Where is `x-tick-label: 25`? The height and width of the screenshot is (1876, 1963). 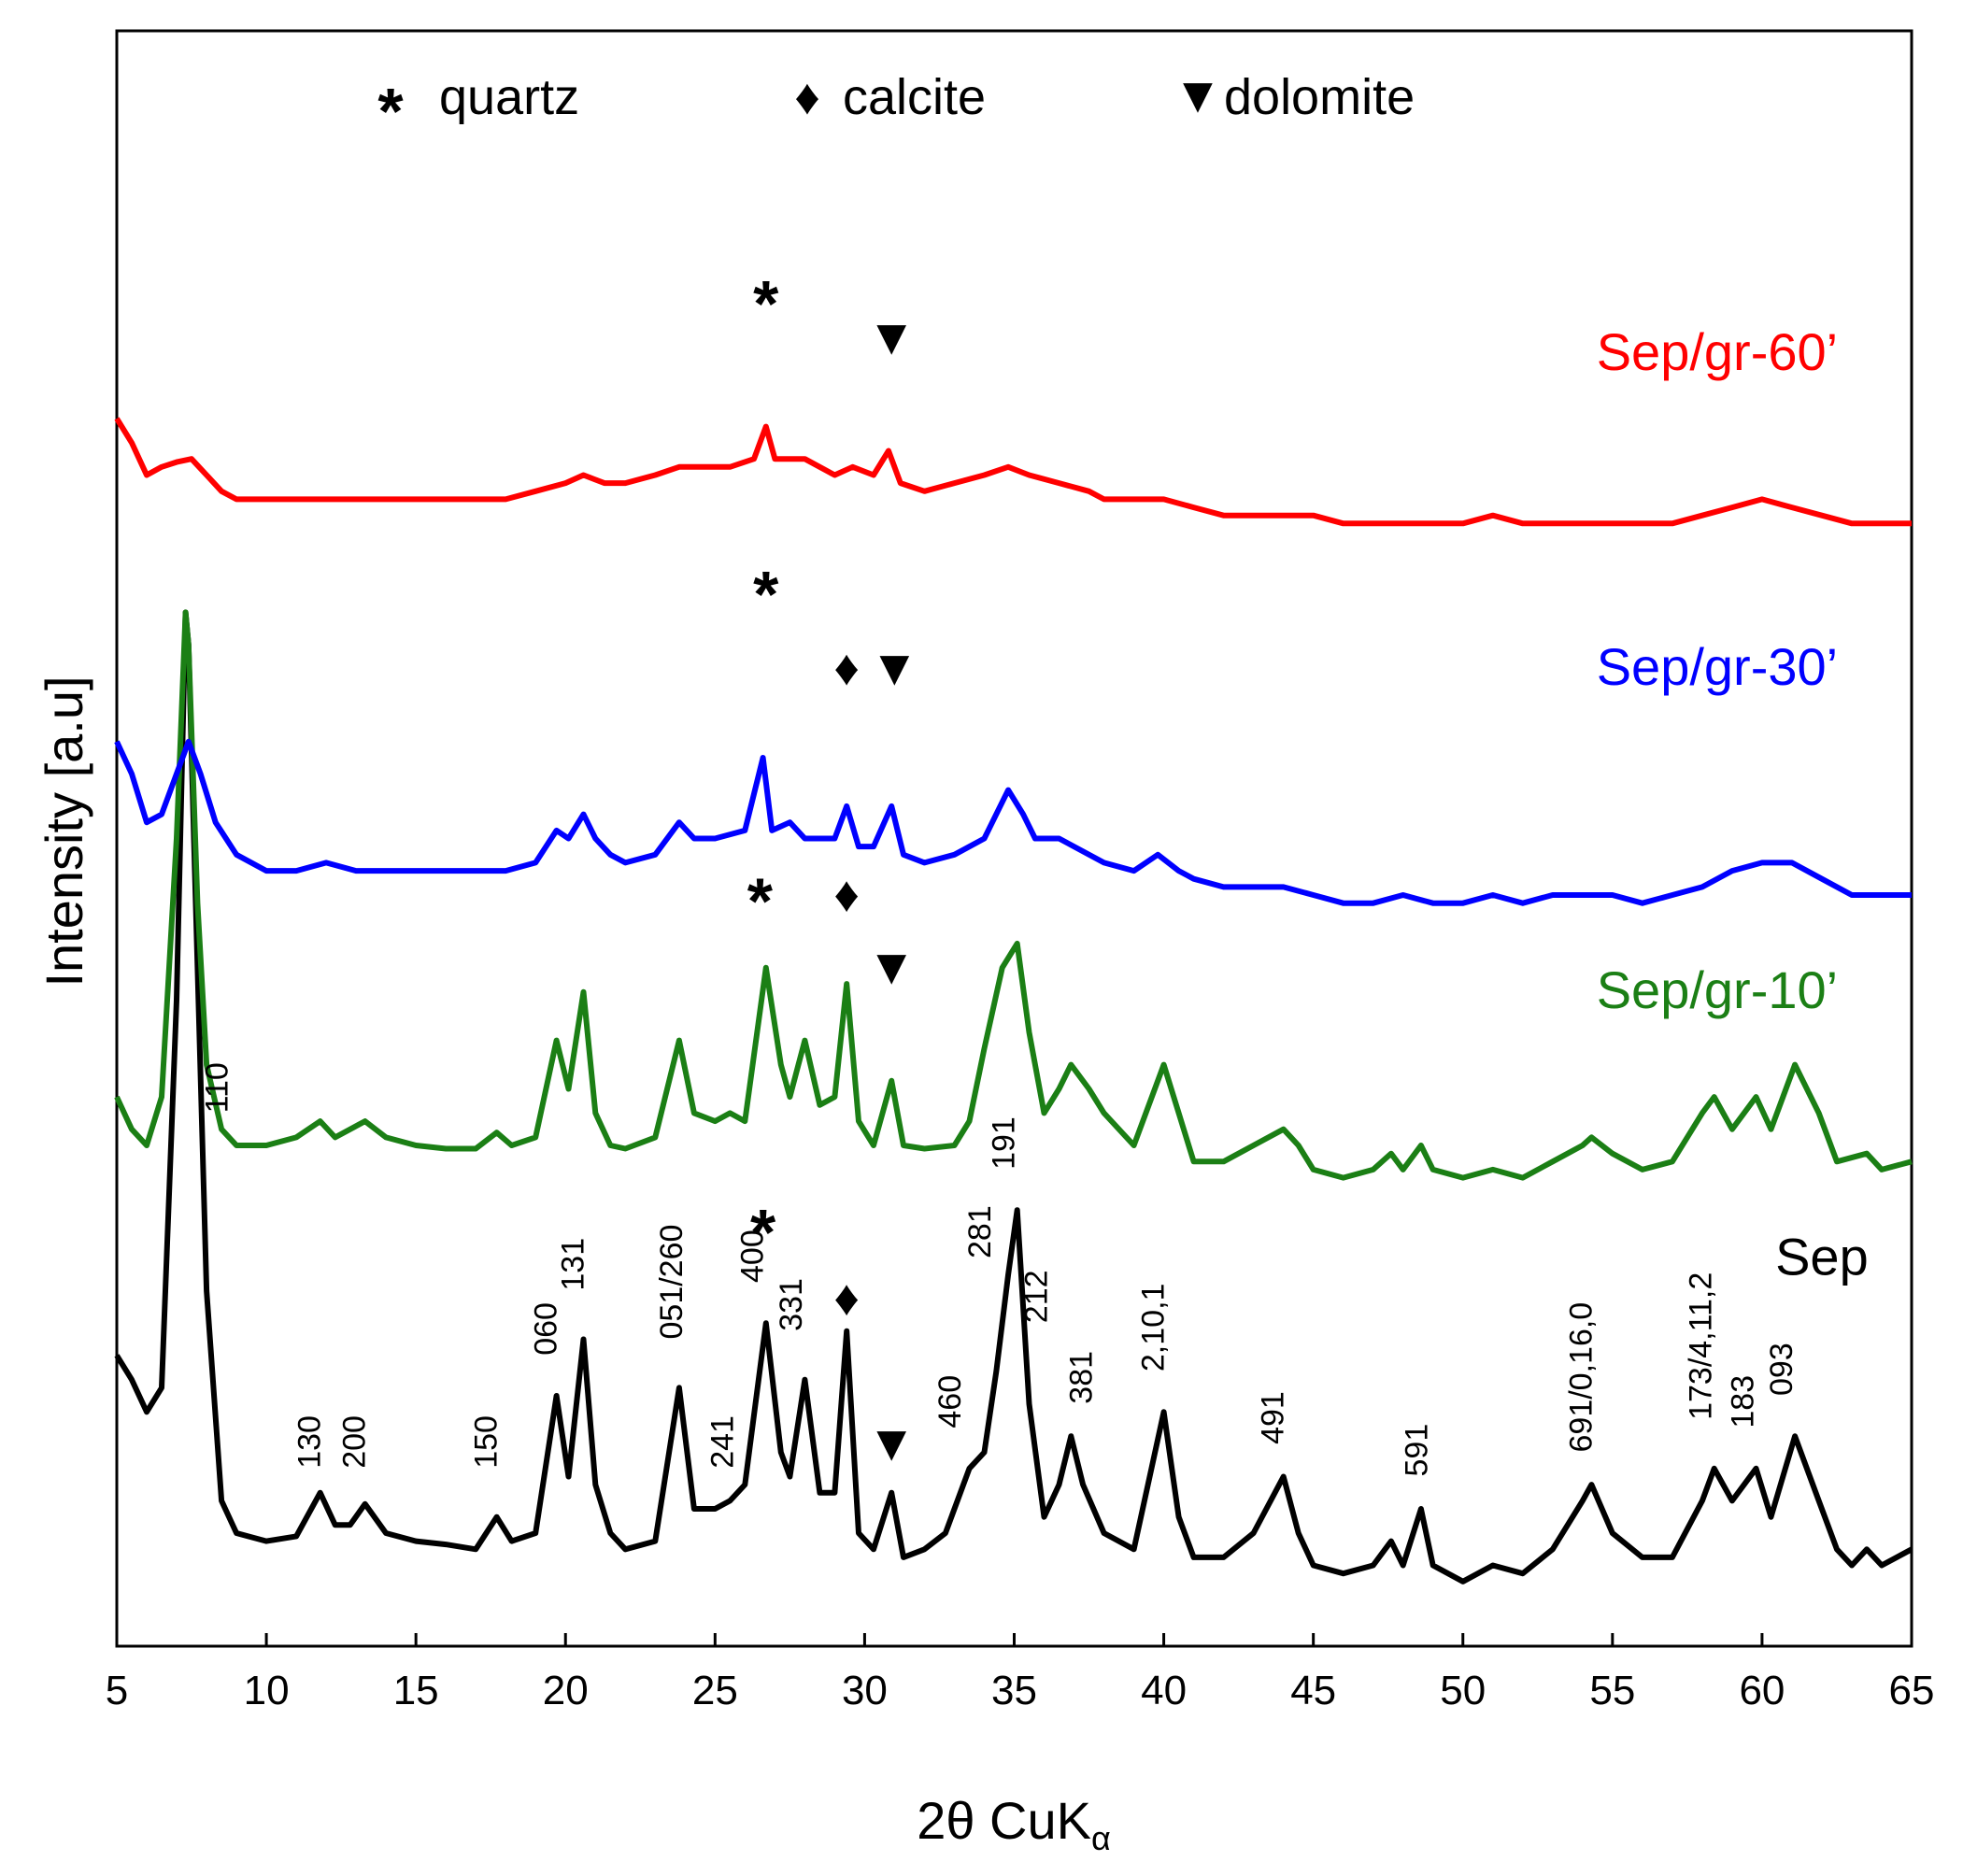 x-tick-label: 25 is located at coordinates (715, 1691).